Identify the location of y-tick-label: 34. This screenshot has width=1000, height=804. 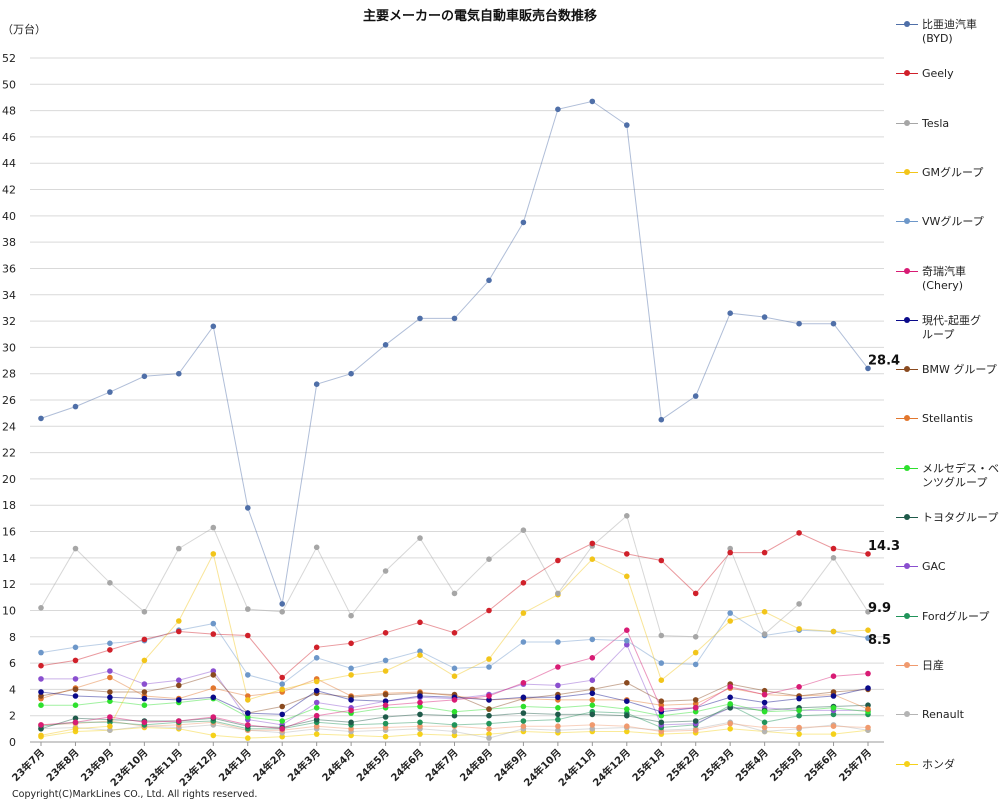
(9, 295).